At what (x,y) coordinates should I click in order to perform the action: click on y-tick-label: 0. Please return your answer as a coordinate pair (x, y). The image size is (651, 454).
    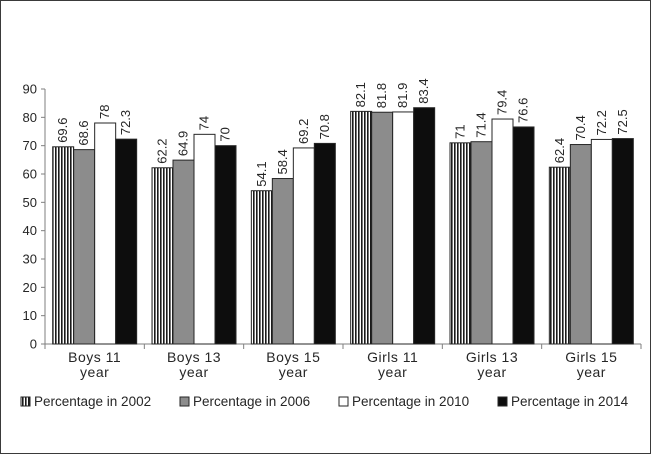
    Looking at the image, I should click on (33, 344).